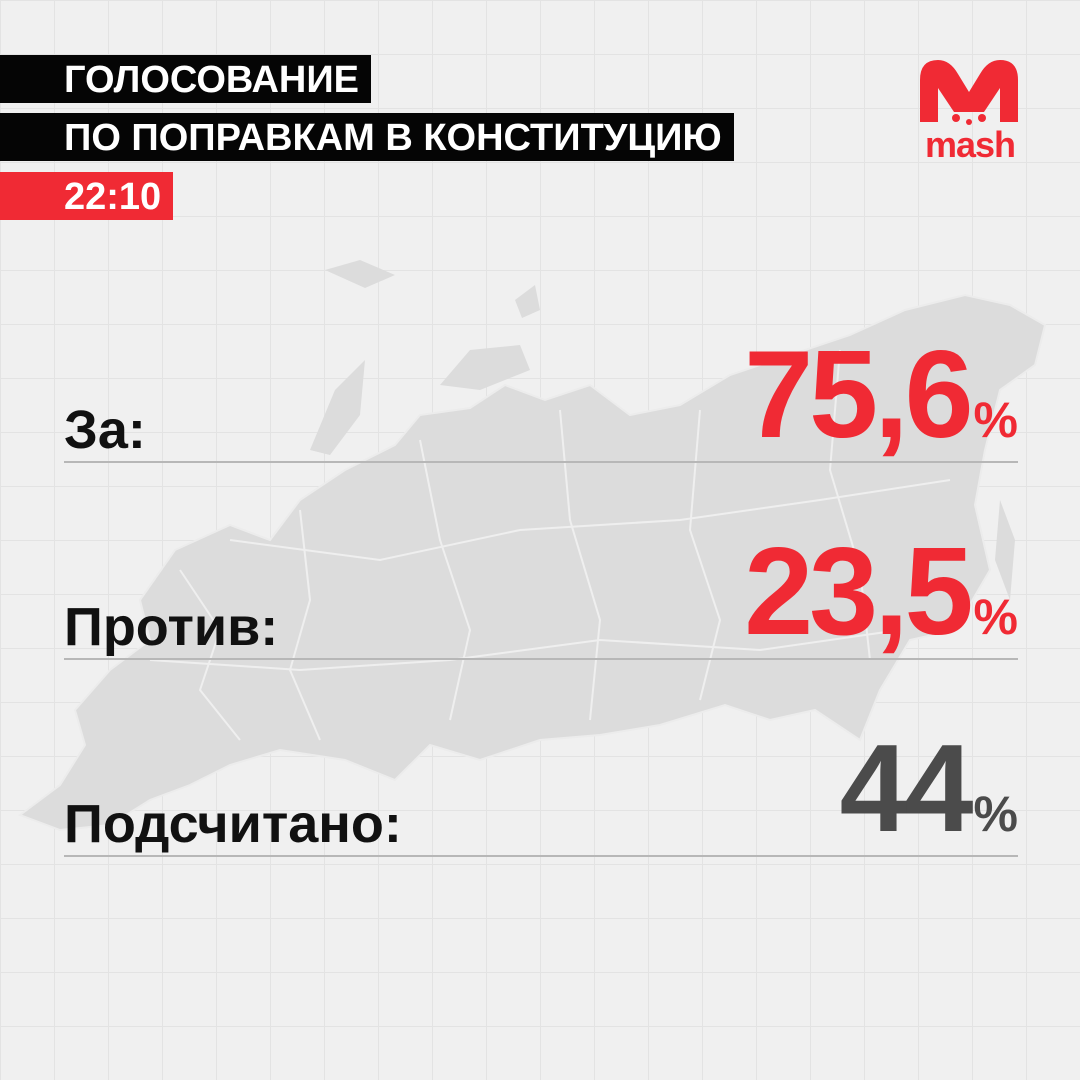 The width and height of the screenshot is (1080, 1080). What do you see at coordinates (212, 80) in the screenshot?
I see `title-line-1-text: ГОЛОСОВАНИЕ` at bounding box center [212, 80].